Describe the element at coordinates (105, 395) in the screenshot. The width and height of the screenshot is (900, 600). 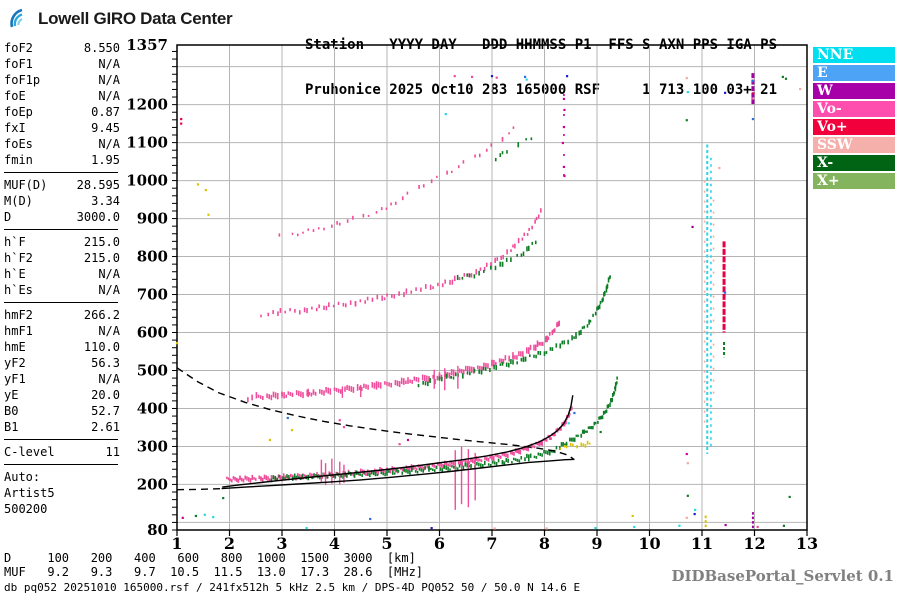
I see `param-value: 20.0` at that location.